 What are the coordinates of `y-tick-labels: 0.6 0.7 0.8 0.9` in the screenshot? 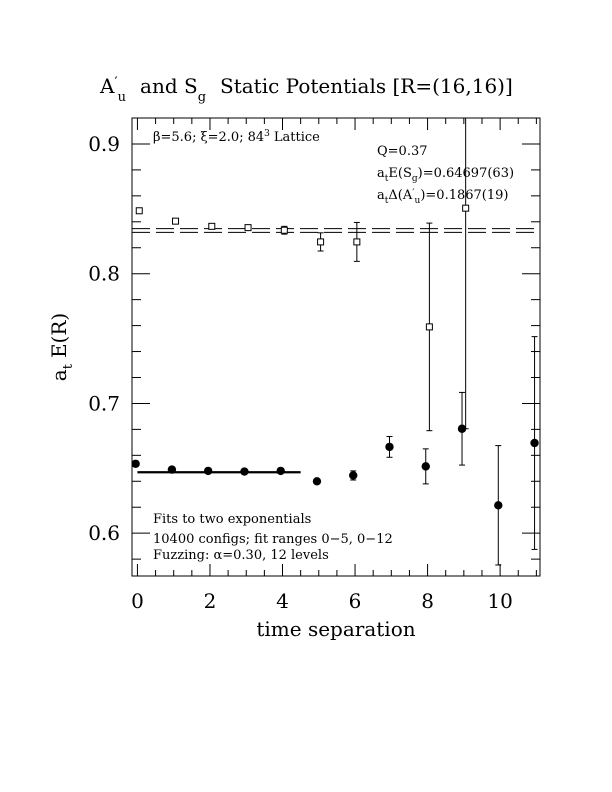 It's located at (104, 338).